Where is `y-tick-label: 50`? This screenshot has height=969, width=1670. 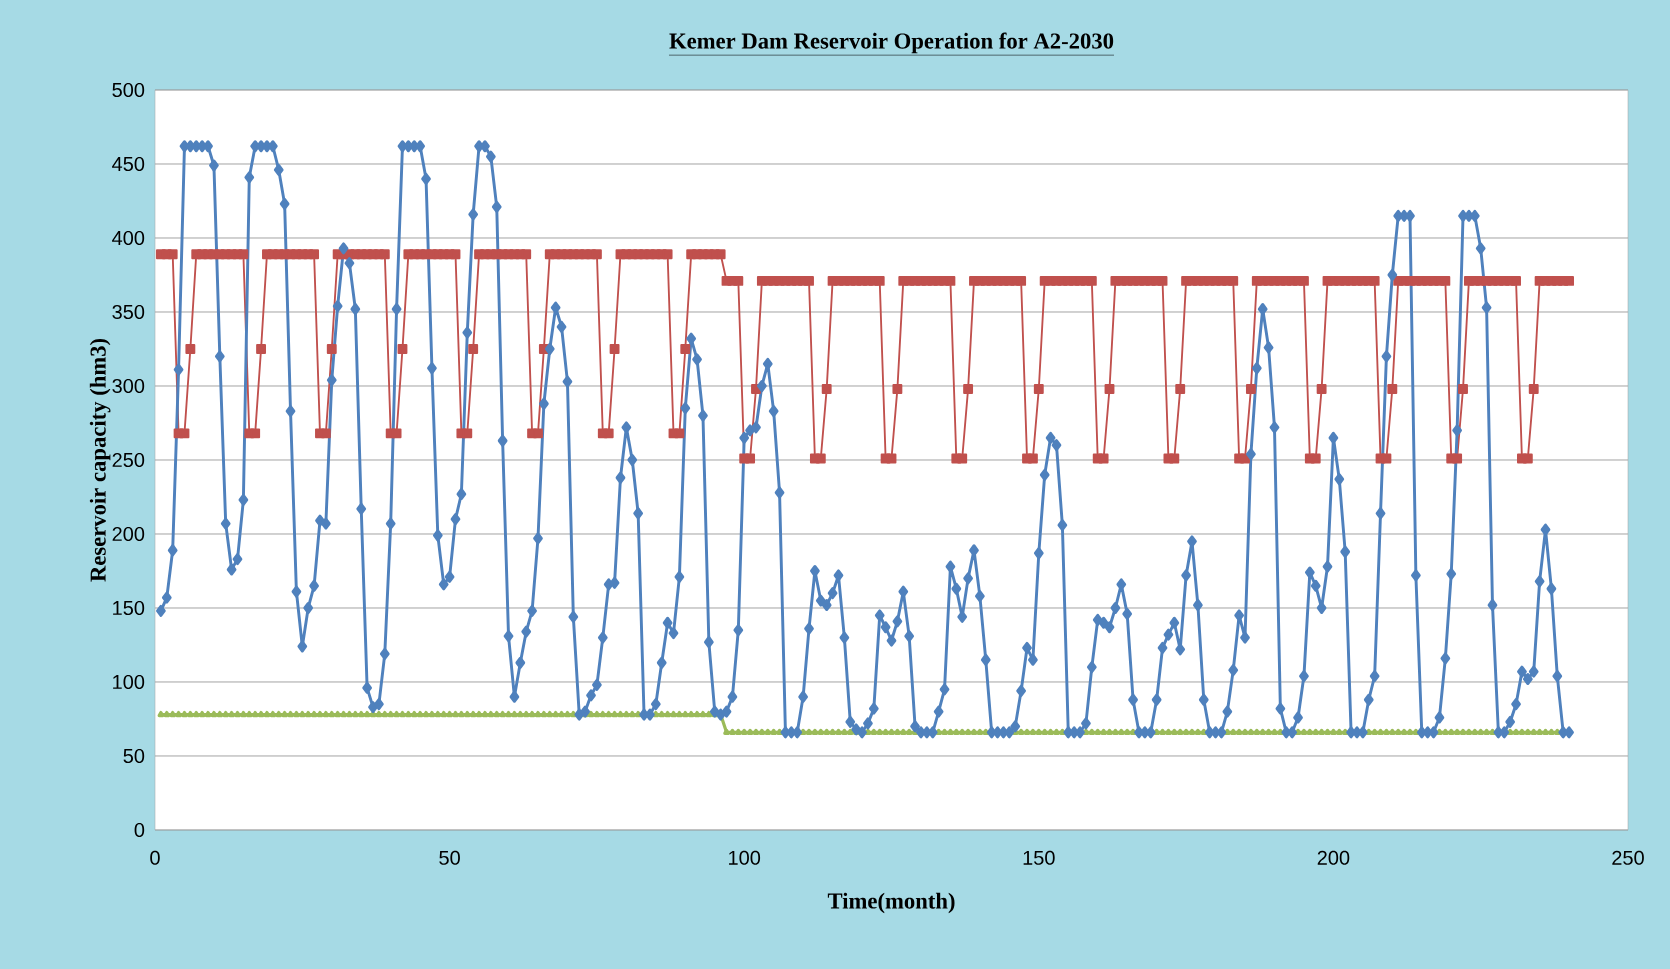
y-tick-label: 50 is located at coordinates (134, 756).